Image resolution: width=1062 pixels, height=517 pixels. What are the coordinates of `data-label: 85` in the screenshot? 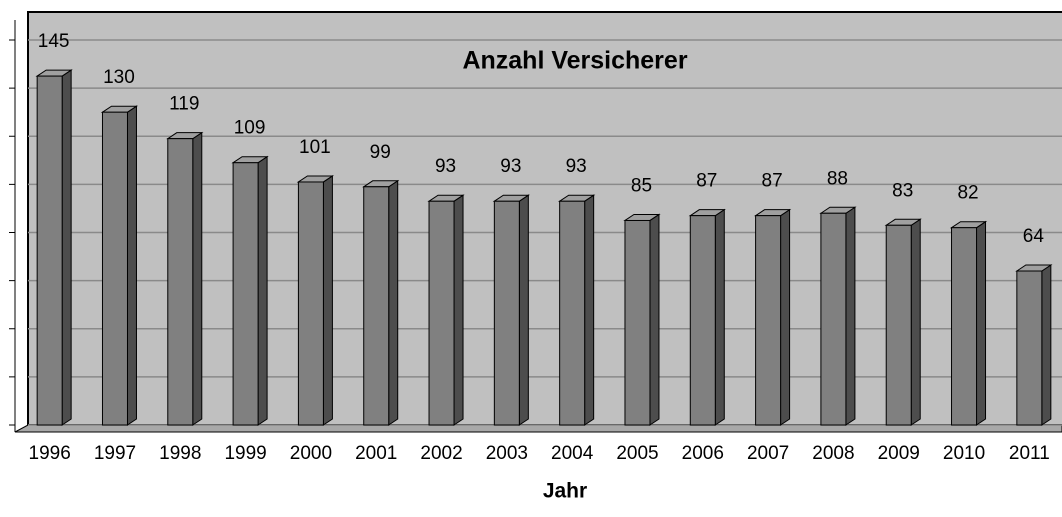 It's located at (641, 185).